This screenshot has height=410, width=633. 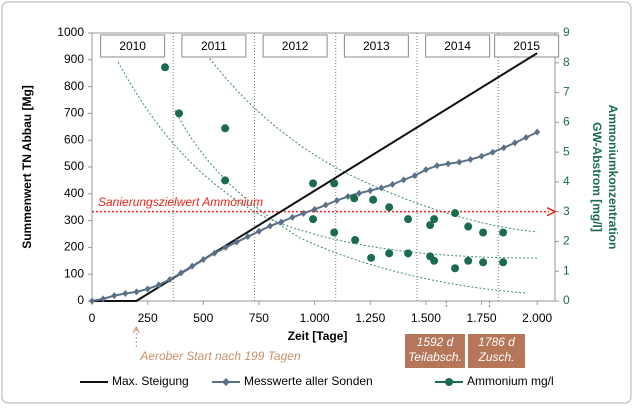 I want to click on target-arrow, so click(x=551, y=211).